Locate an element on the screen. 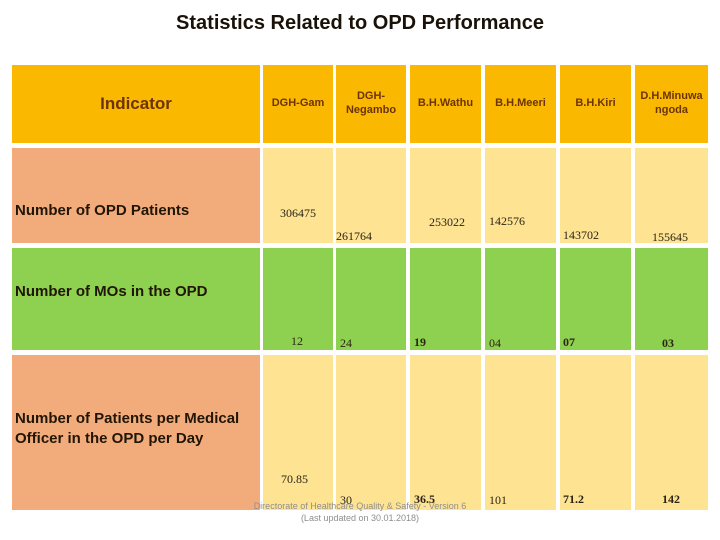 The width and height of the screenshot is (720, 540). value-opd-patients-bh-kiri: 143702 is located at coordinates (581, 235).